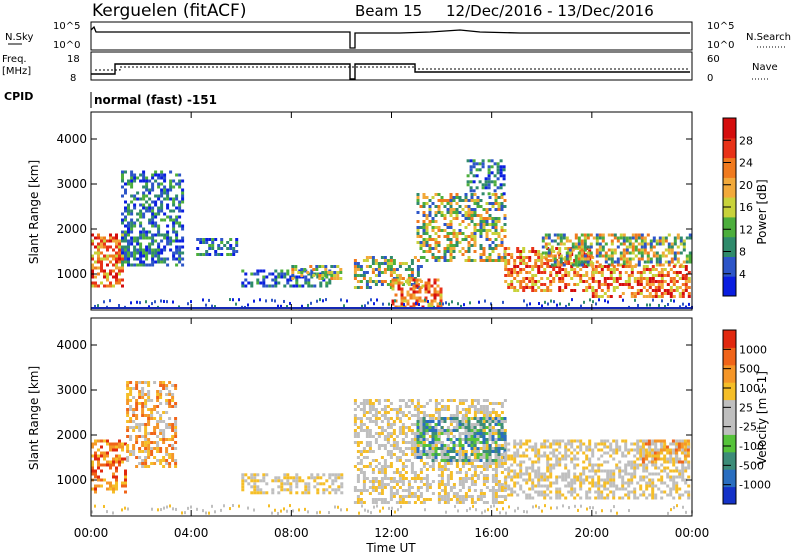  I want to click on heatmap-cell-0-1919, so click(599, 284).